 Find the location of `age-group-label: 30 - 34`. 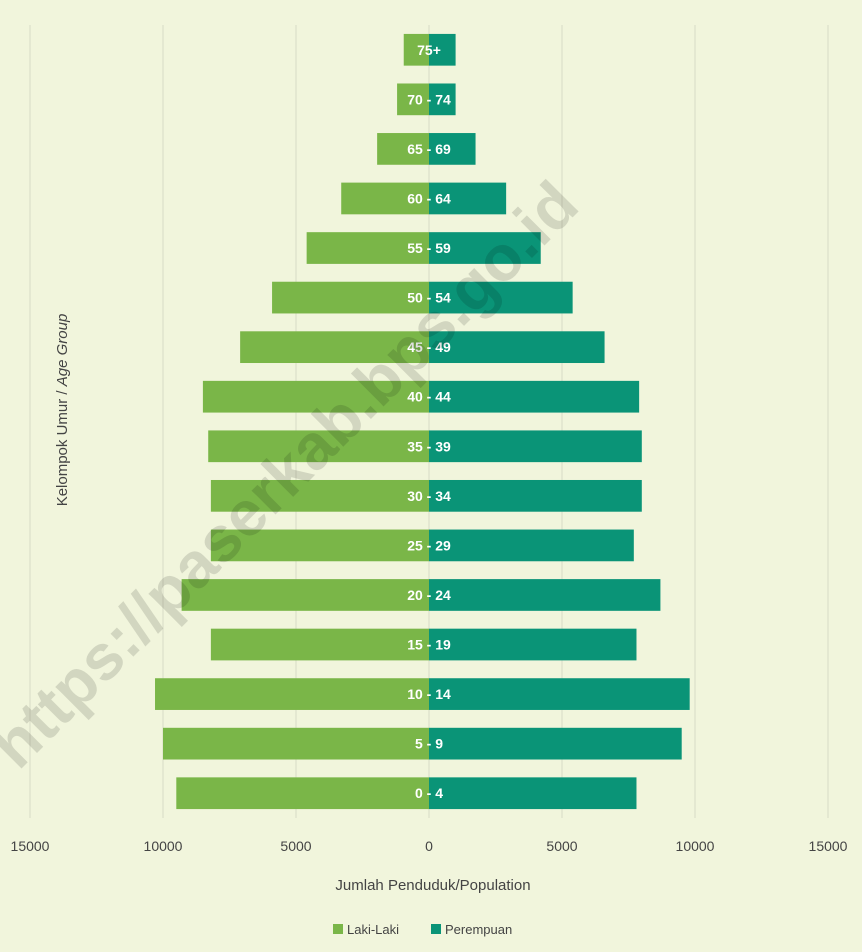

age-group-label: 30 - 34 is located at coordinates (429, 496).